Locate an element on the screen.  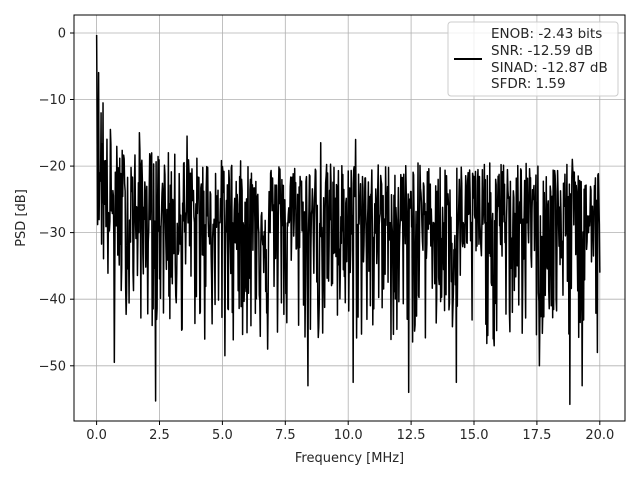
x-tick-label: 5.0 is located at coordinates (222, 435).